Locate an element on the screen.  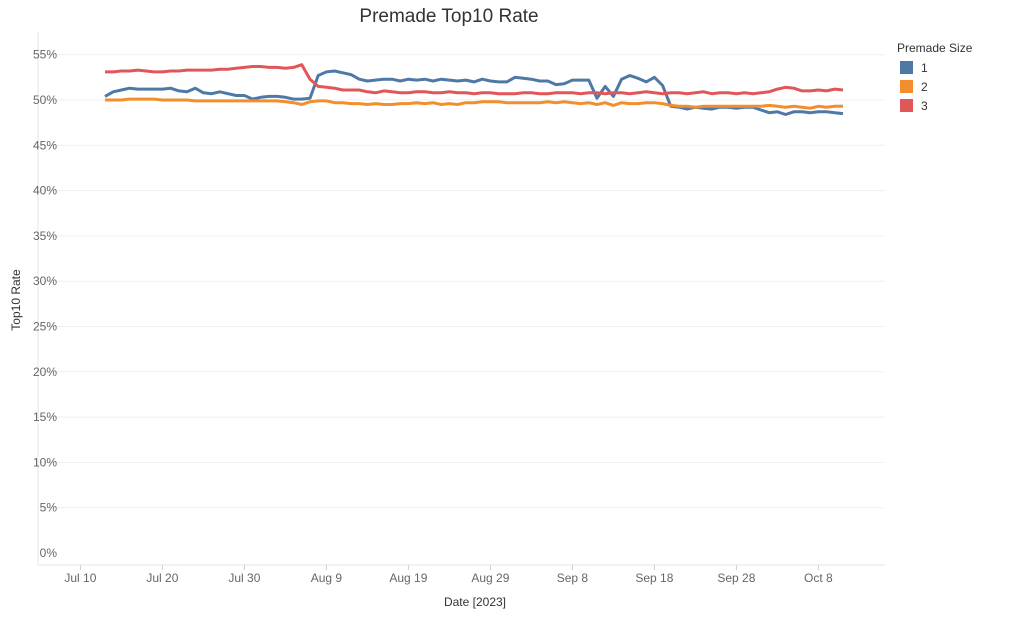
y-tick-label: 10% is located at coordinates (45, 462).